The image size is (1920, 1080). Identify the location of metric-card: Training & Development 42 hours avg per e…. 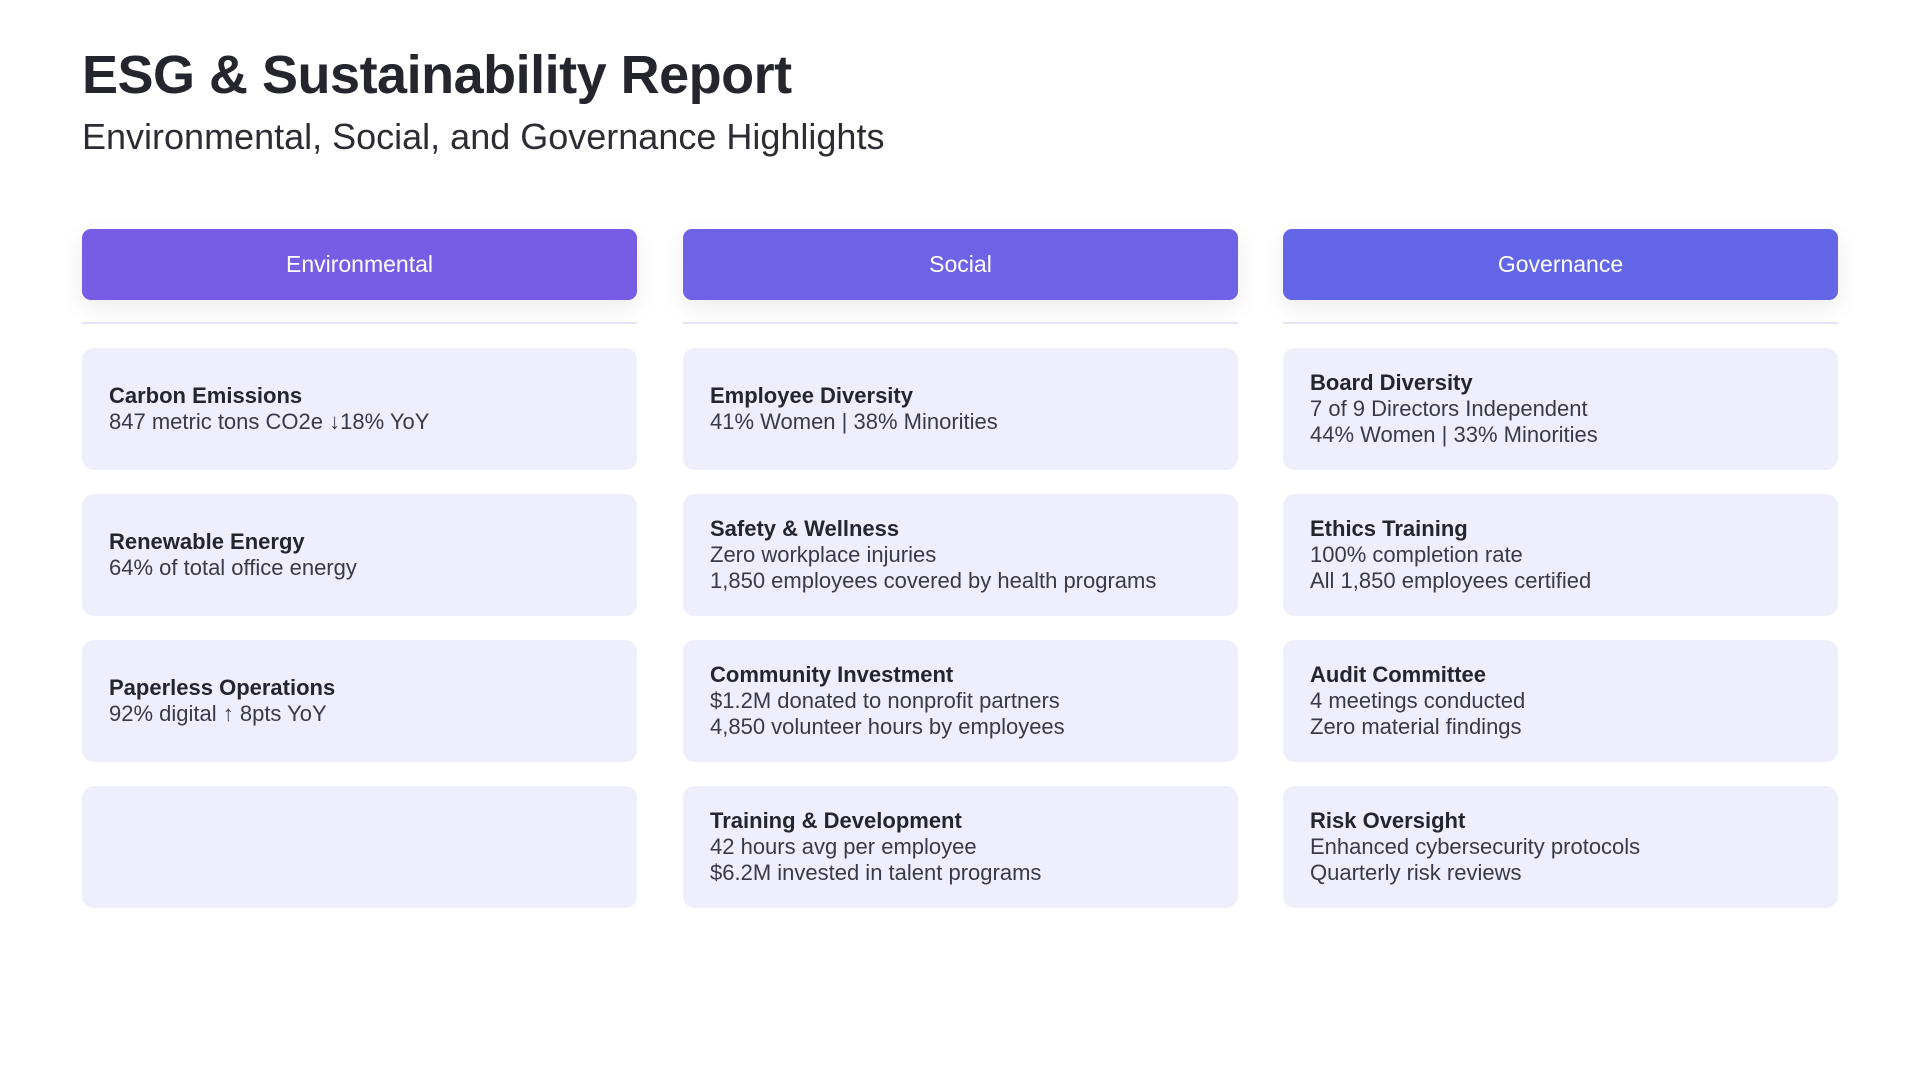
(960, 847).